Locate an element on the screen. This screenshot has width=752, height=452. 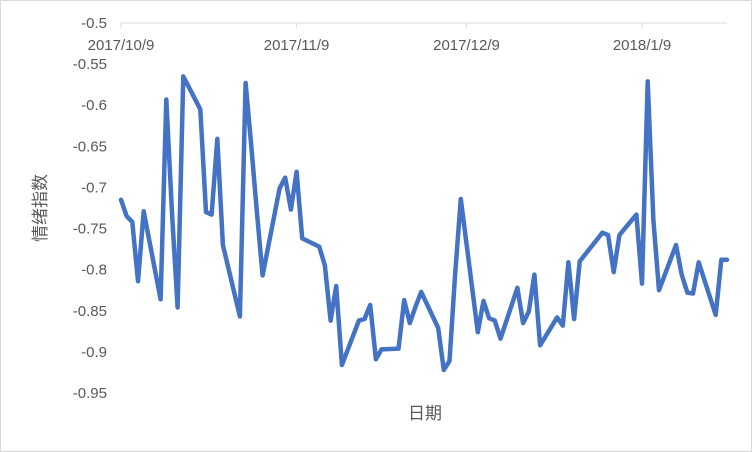
x-tick-label: 2017/12/9 is located at coordinates (466, 45).